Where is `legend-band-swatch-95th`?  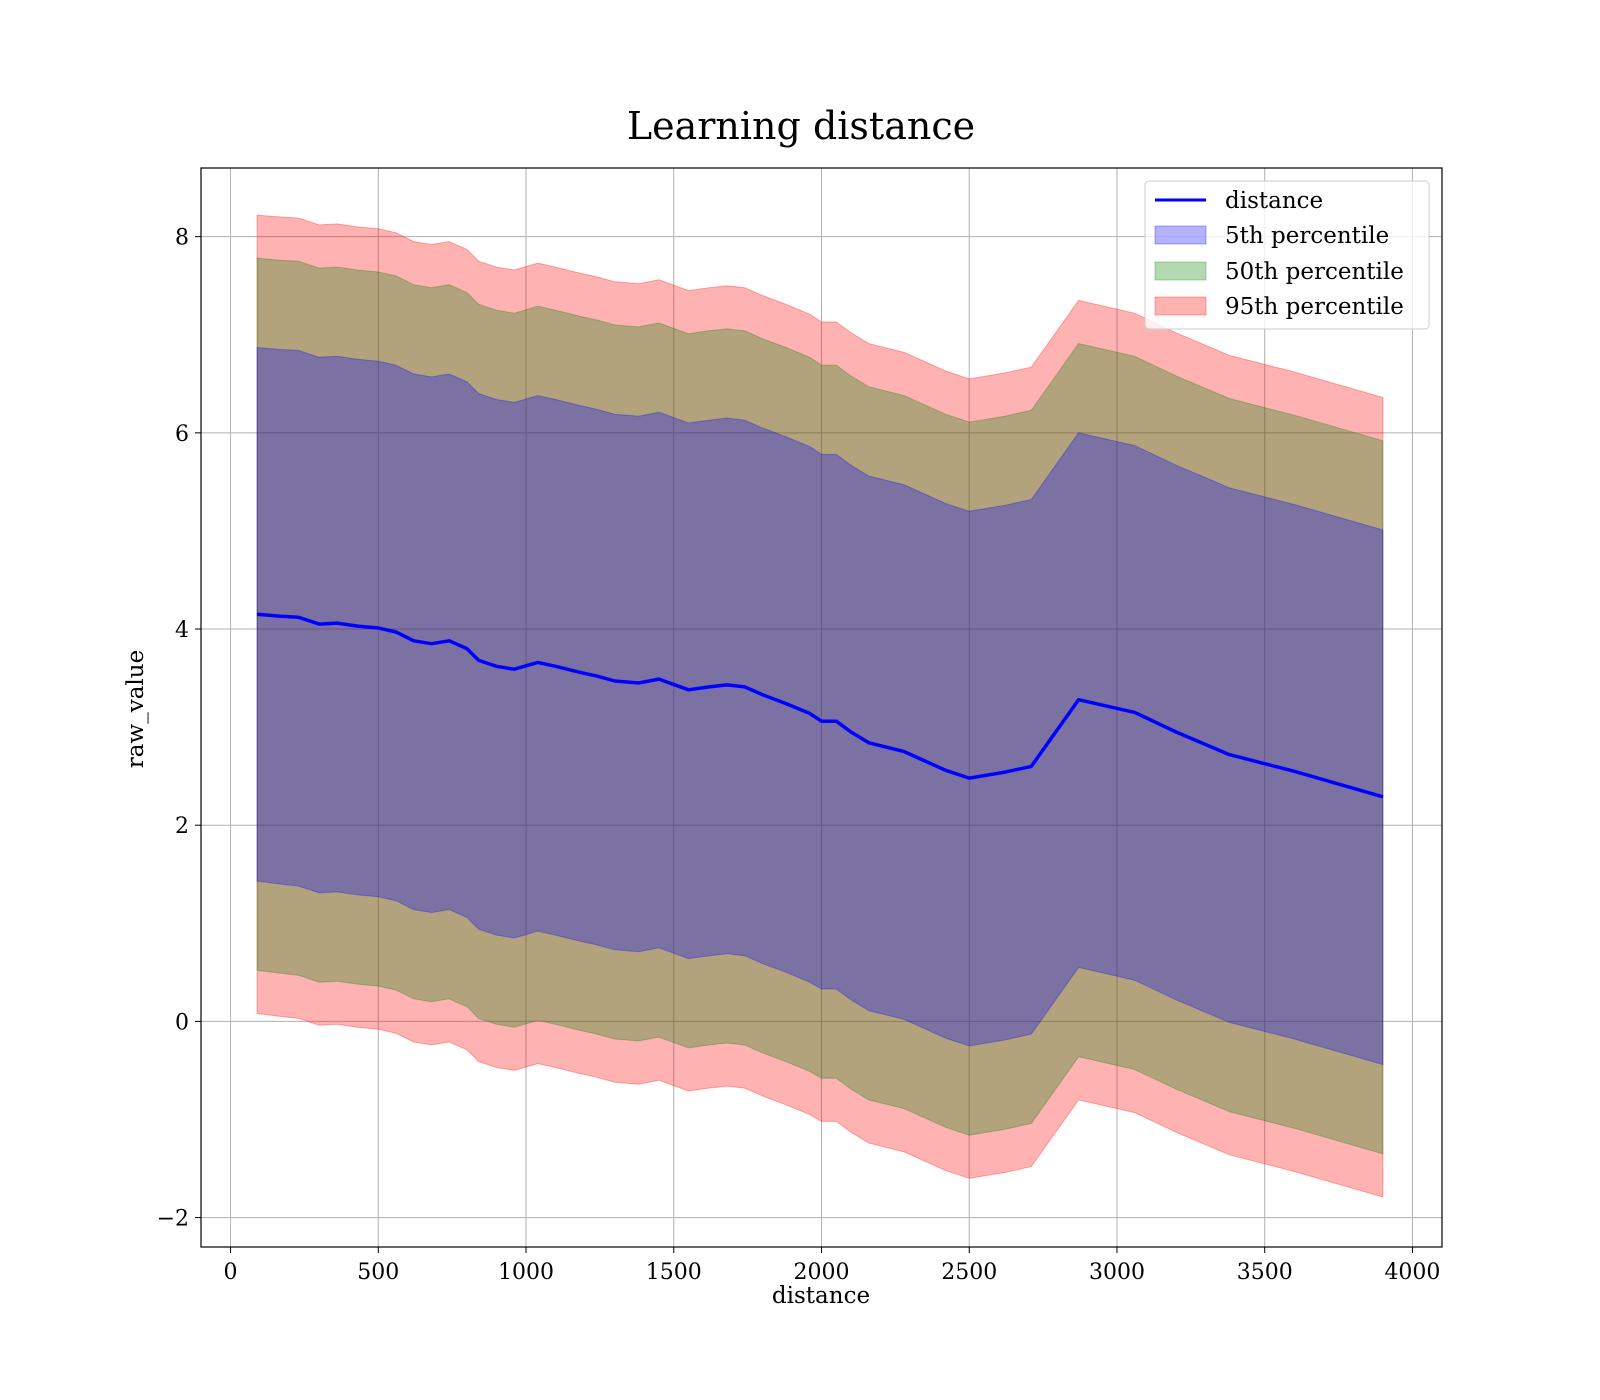 legend-band-swatch-95th is located at coordinates (1180, 306).